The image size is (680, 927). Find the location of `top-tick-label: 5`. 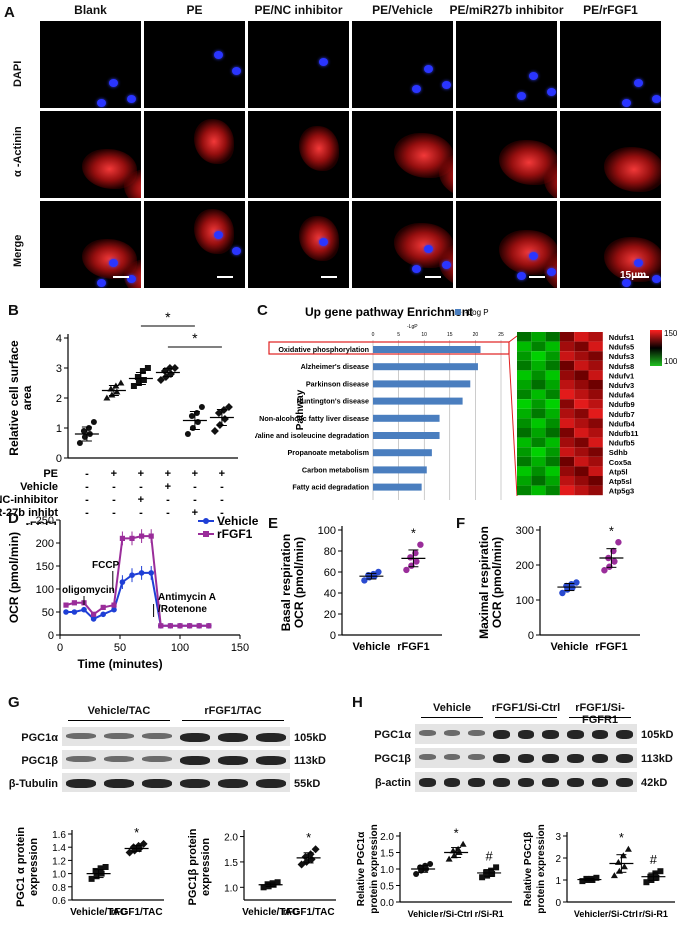

top-tick-label: 5 is located at coordinates (398, 335).